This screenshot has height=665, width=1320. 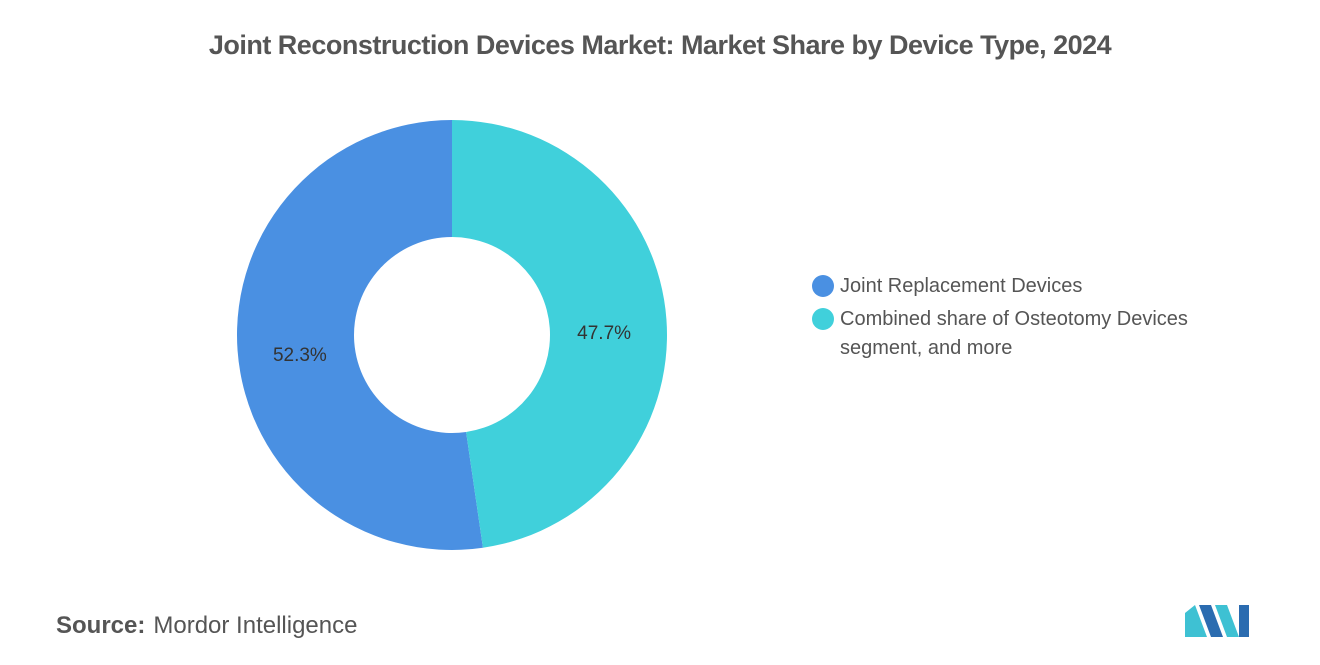 I want to click on source: Source: Mordor Intelligence, so click(x=206, y=626).